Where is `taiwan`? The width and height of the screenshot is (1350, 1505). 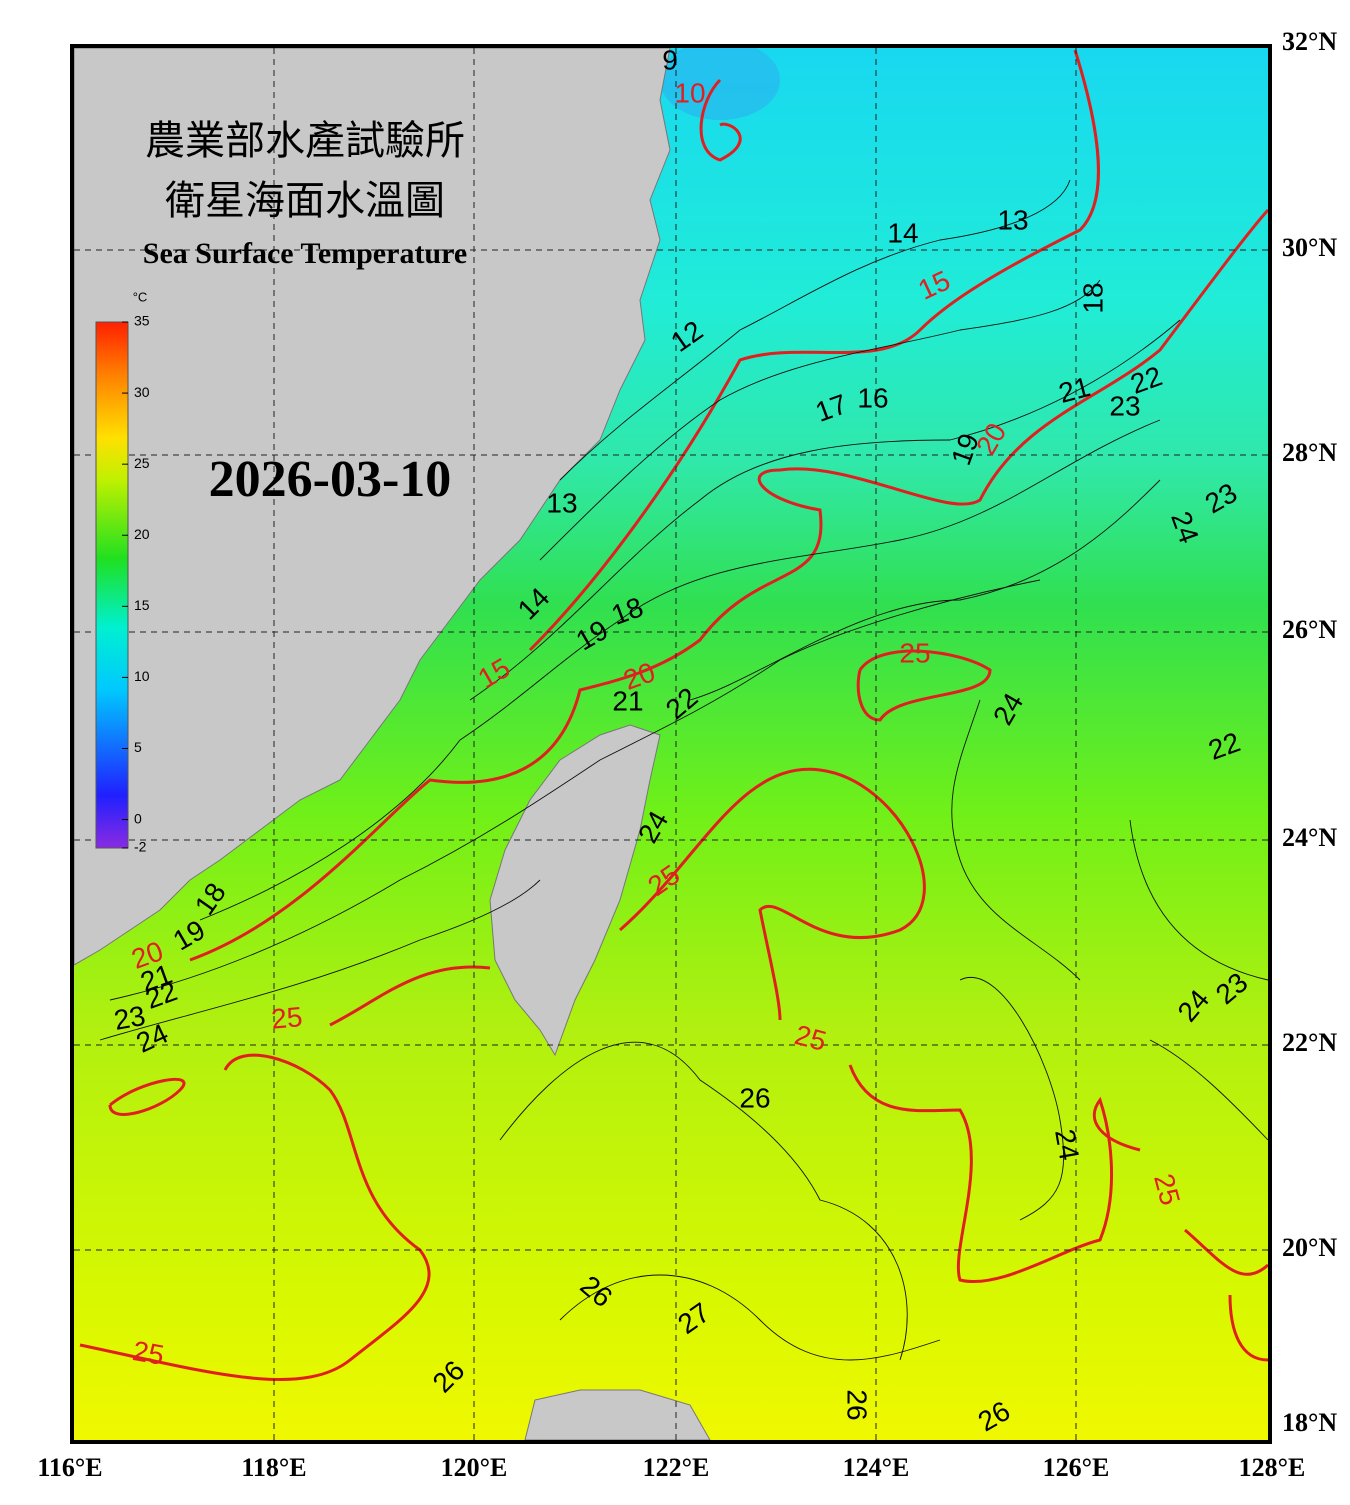 taiwan is located at coordinates (575, 890).